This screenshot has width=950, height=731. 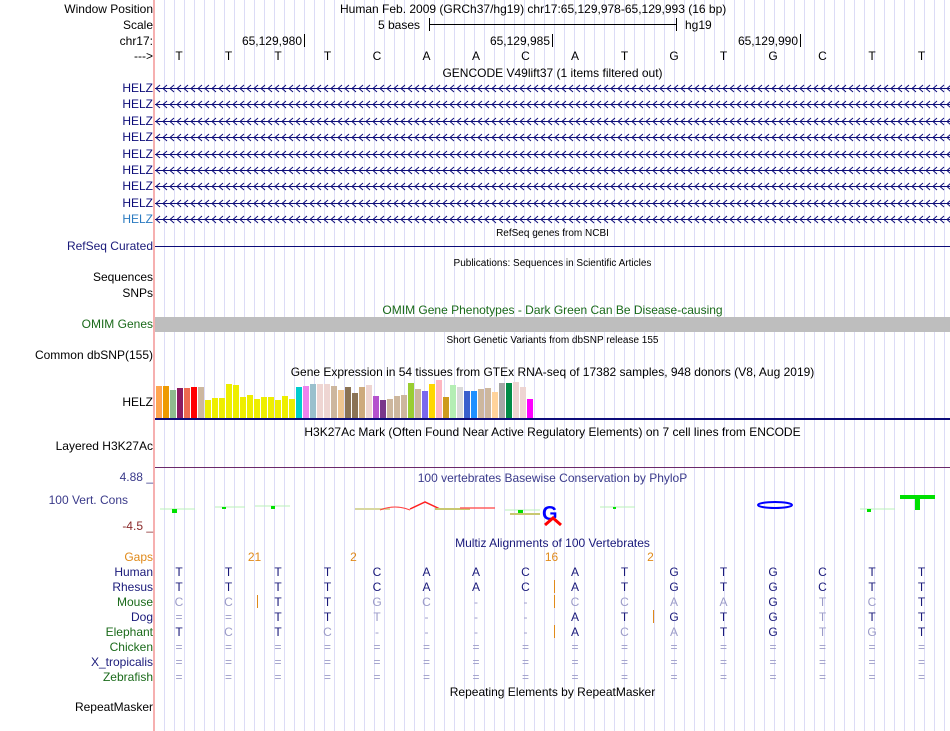 I want to click on sequences-label: Sequences, so click(x=122, y=277).